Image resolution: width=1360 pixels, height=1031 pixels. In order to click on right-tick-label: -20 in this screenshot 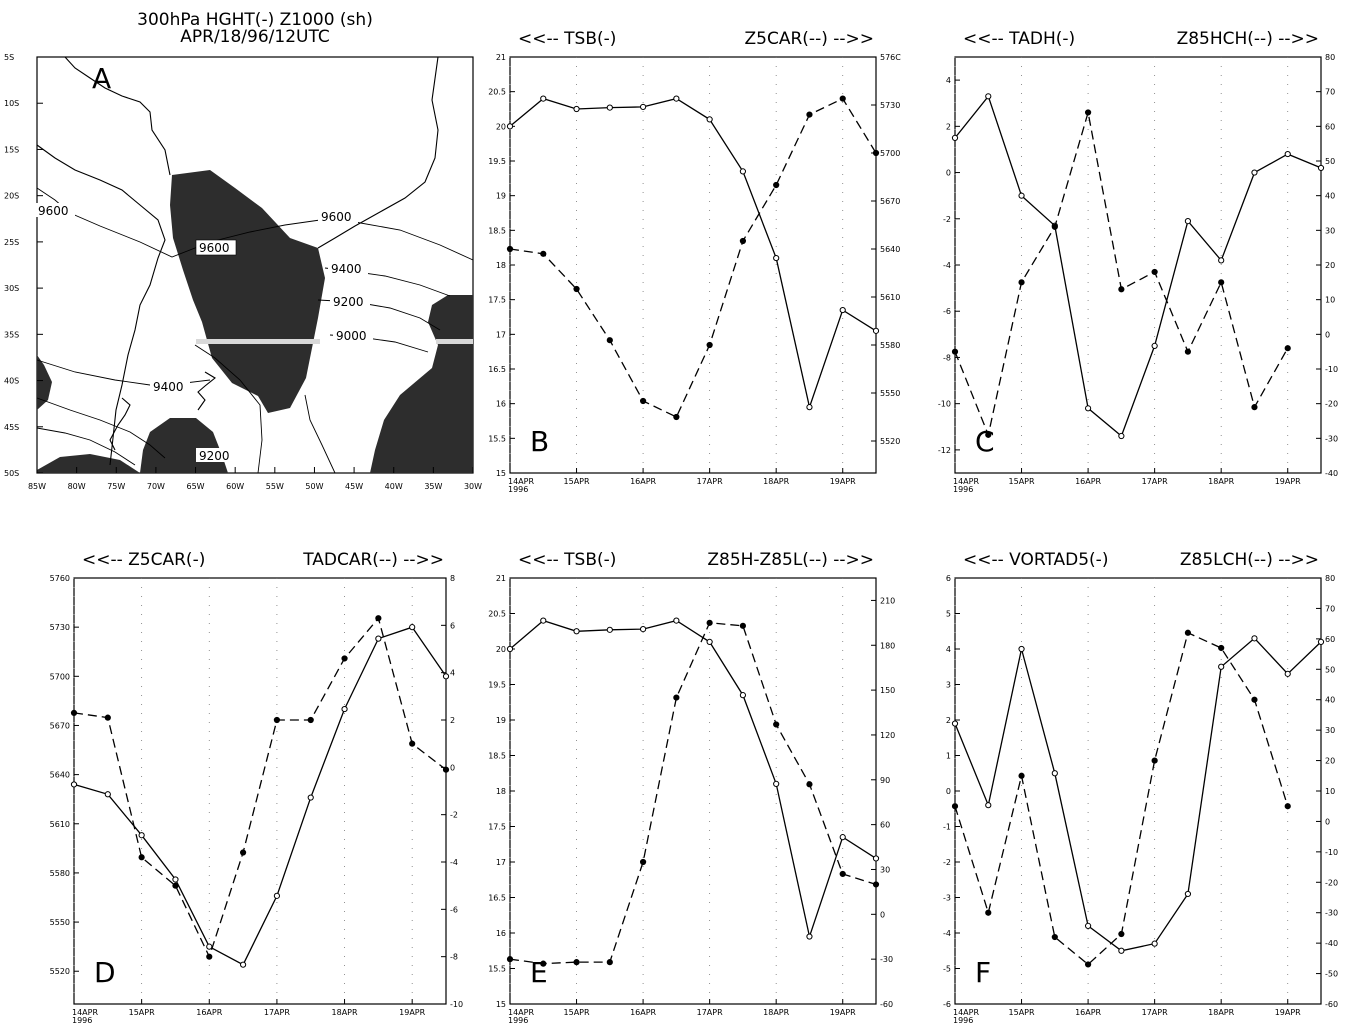, I will do `click(1331, 882)`.